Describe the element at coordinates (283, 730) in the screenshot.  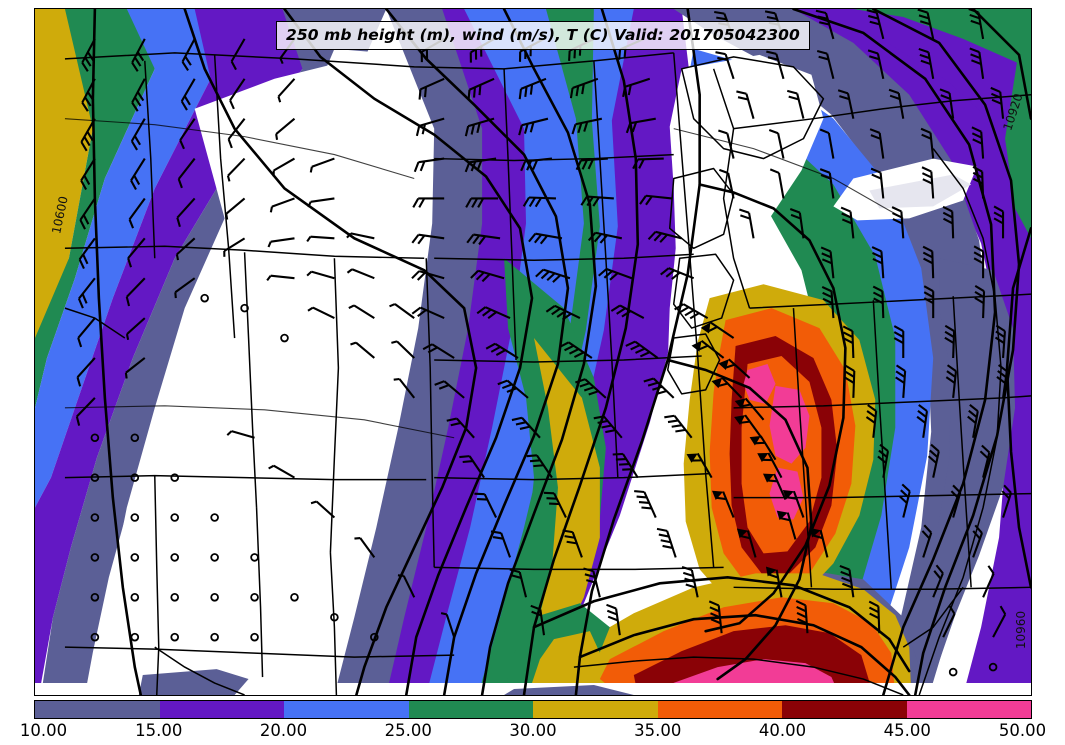
I see `colorbar-tick-20: 20.00` at that location.